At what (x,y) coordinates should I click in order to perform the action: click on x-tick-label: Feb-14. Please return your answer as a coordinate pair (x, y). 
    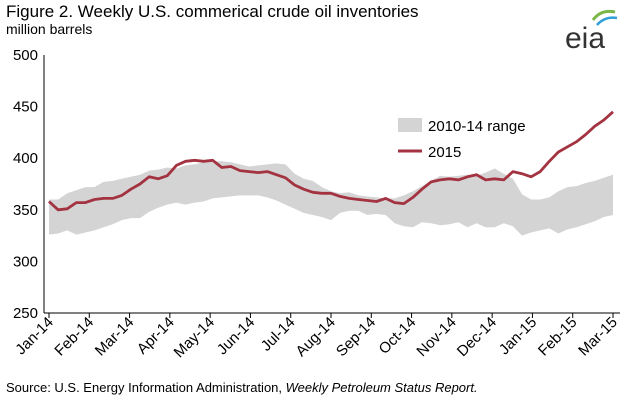
    Looking at the image, I should click on (74, 337).